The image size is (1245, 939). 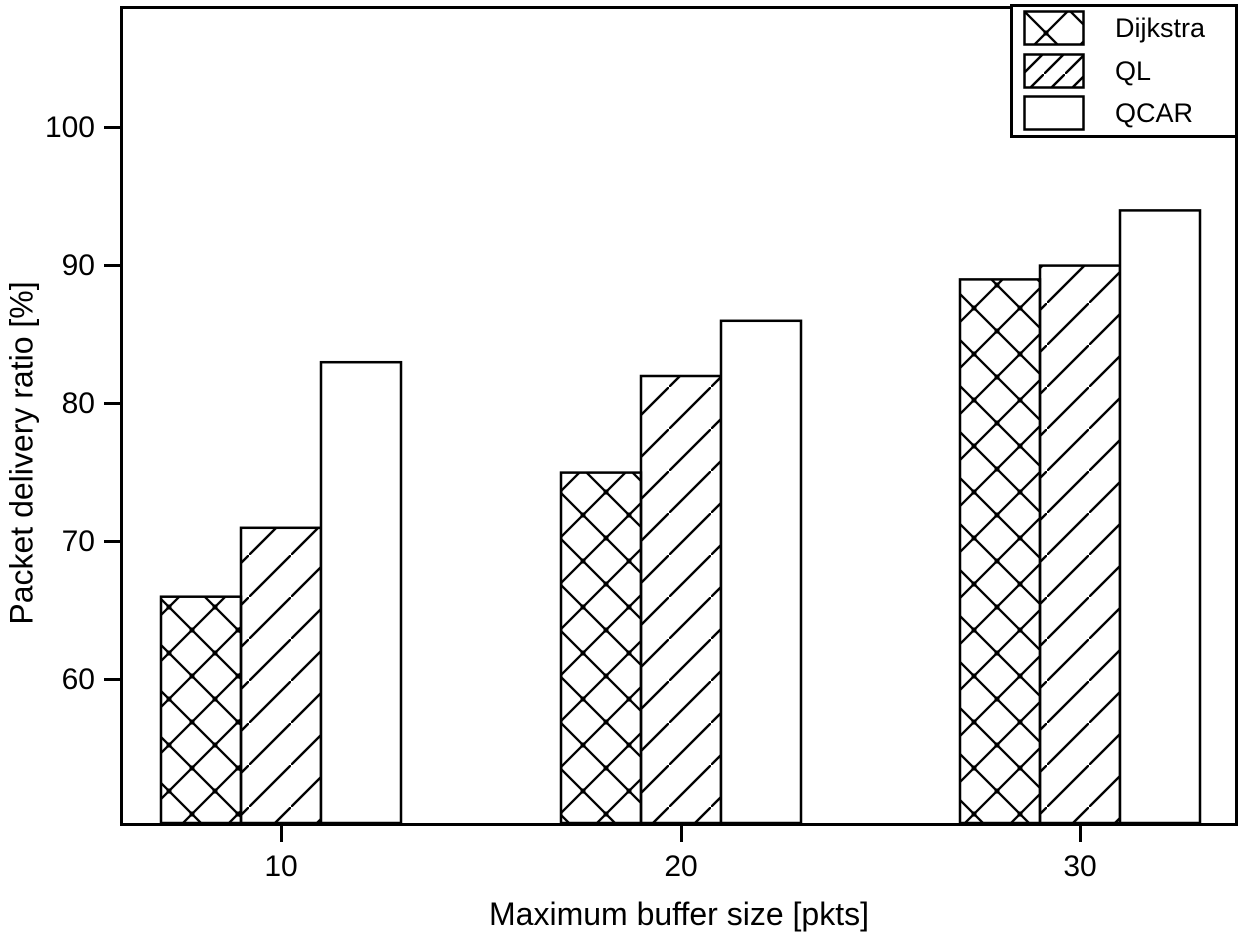 I want to click on legend-label-ql: QL, so click(x=1133, y=70).